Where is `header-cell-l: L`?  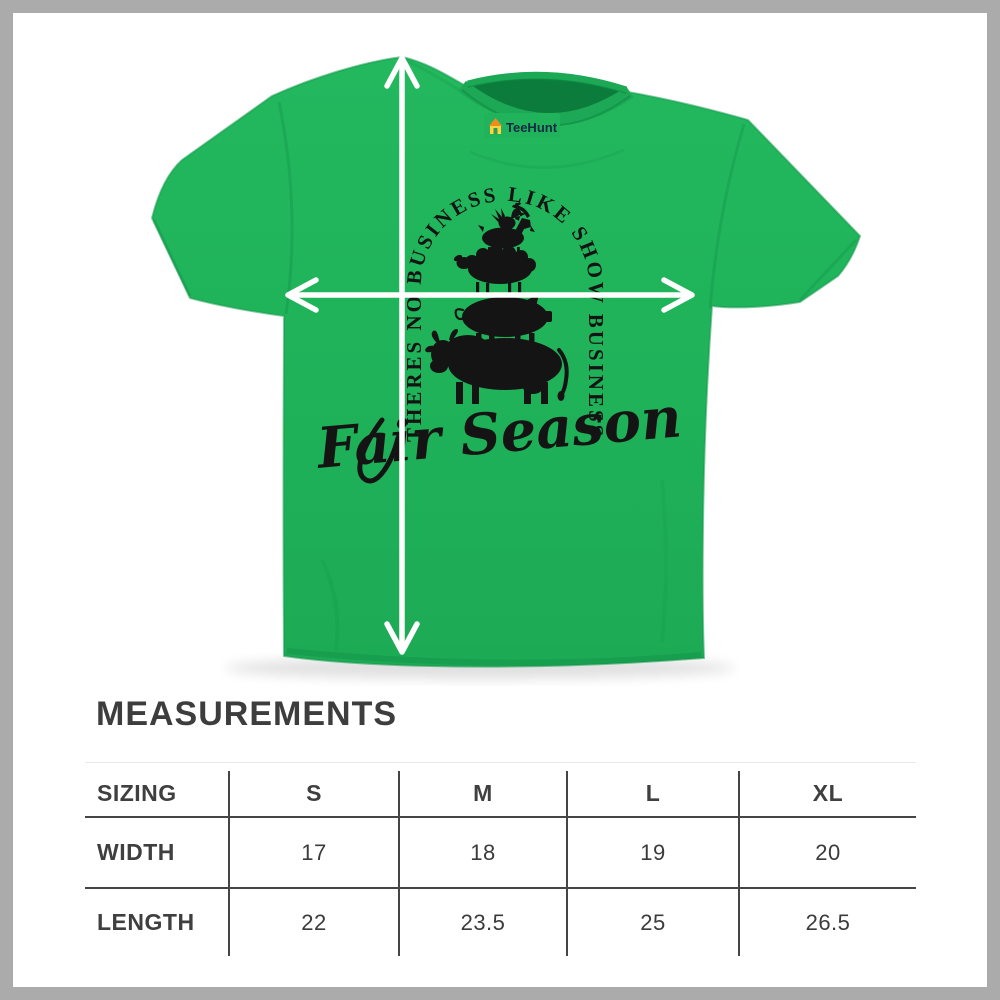
header-cell-l: L is located at coordinates (654, 794).